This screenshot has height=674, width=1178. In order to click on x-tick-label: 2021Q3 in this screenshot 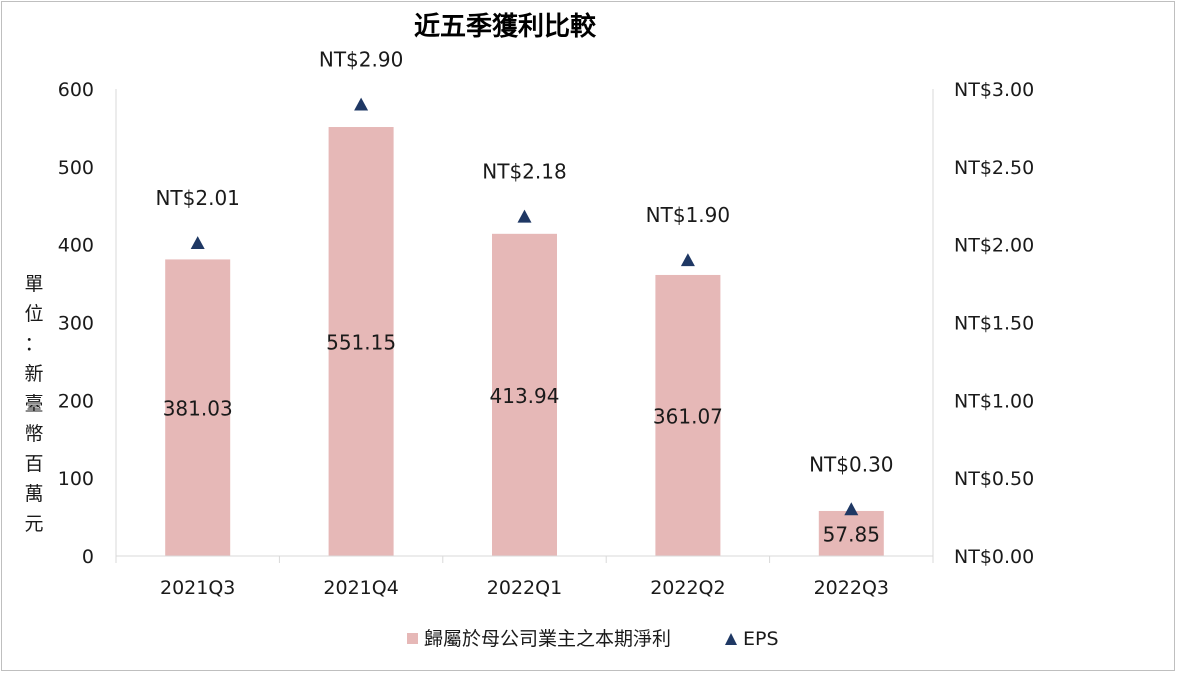, I will do `click(197, 588)`.